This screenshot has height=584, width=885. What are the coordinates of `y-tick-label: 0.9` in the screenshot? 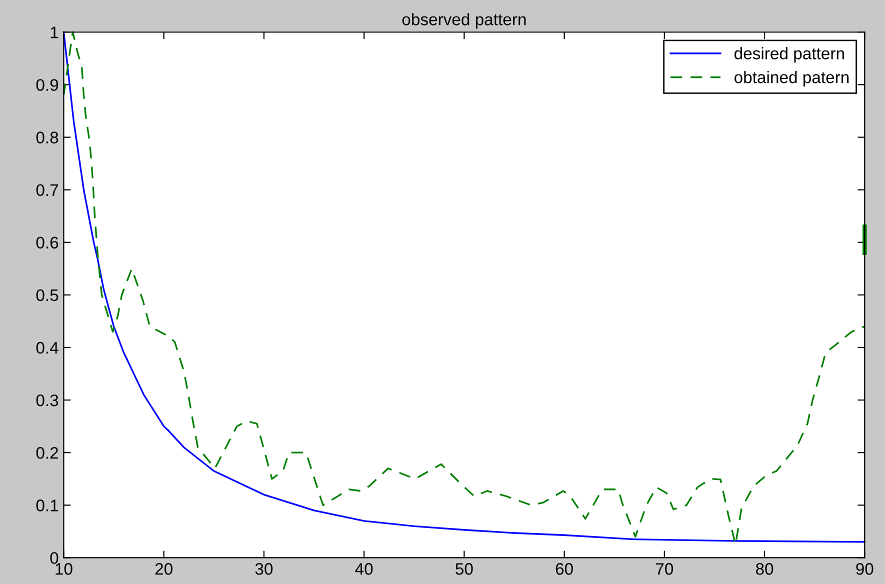 It's located at (47, 85).